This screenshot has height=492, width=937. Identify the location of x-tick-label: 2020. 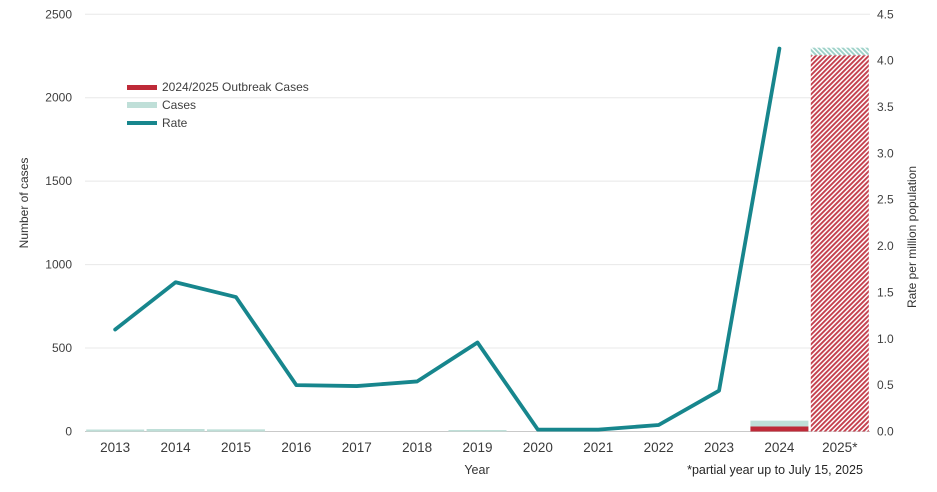
(538, 447).